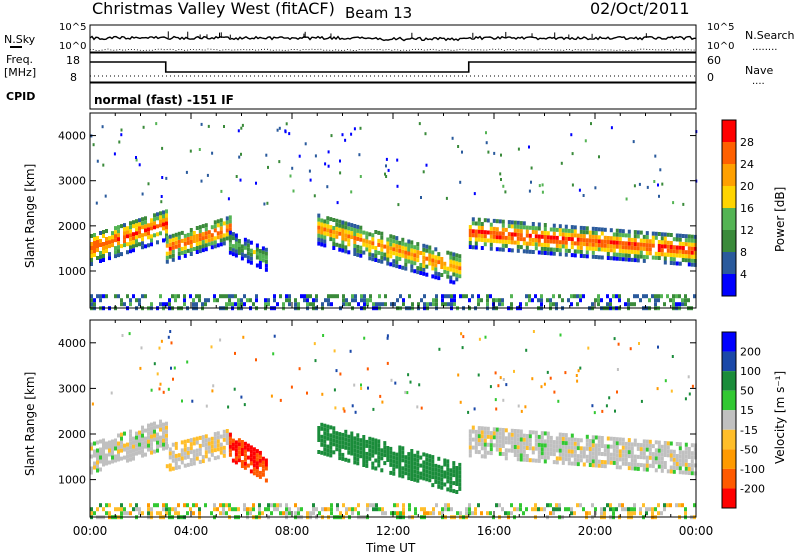  Describe the element at coordinates (494, 531) in the screenshot. I see `x-tick-label: 16:00` at that location.